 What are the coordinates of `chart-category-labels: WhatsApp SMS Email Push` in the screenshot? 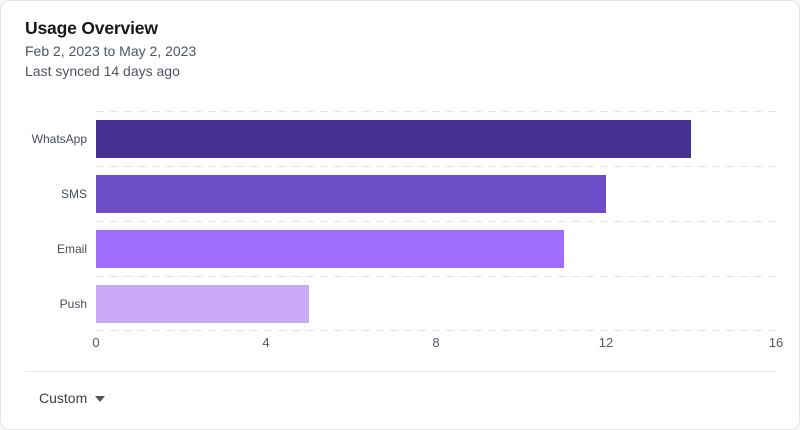 It's located at (44, 221).